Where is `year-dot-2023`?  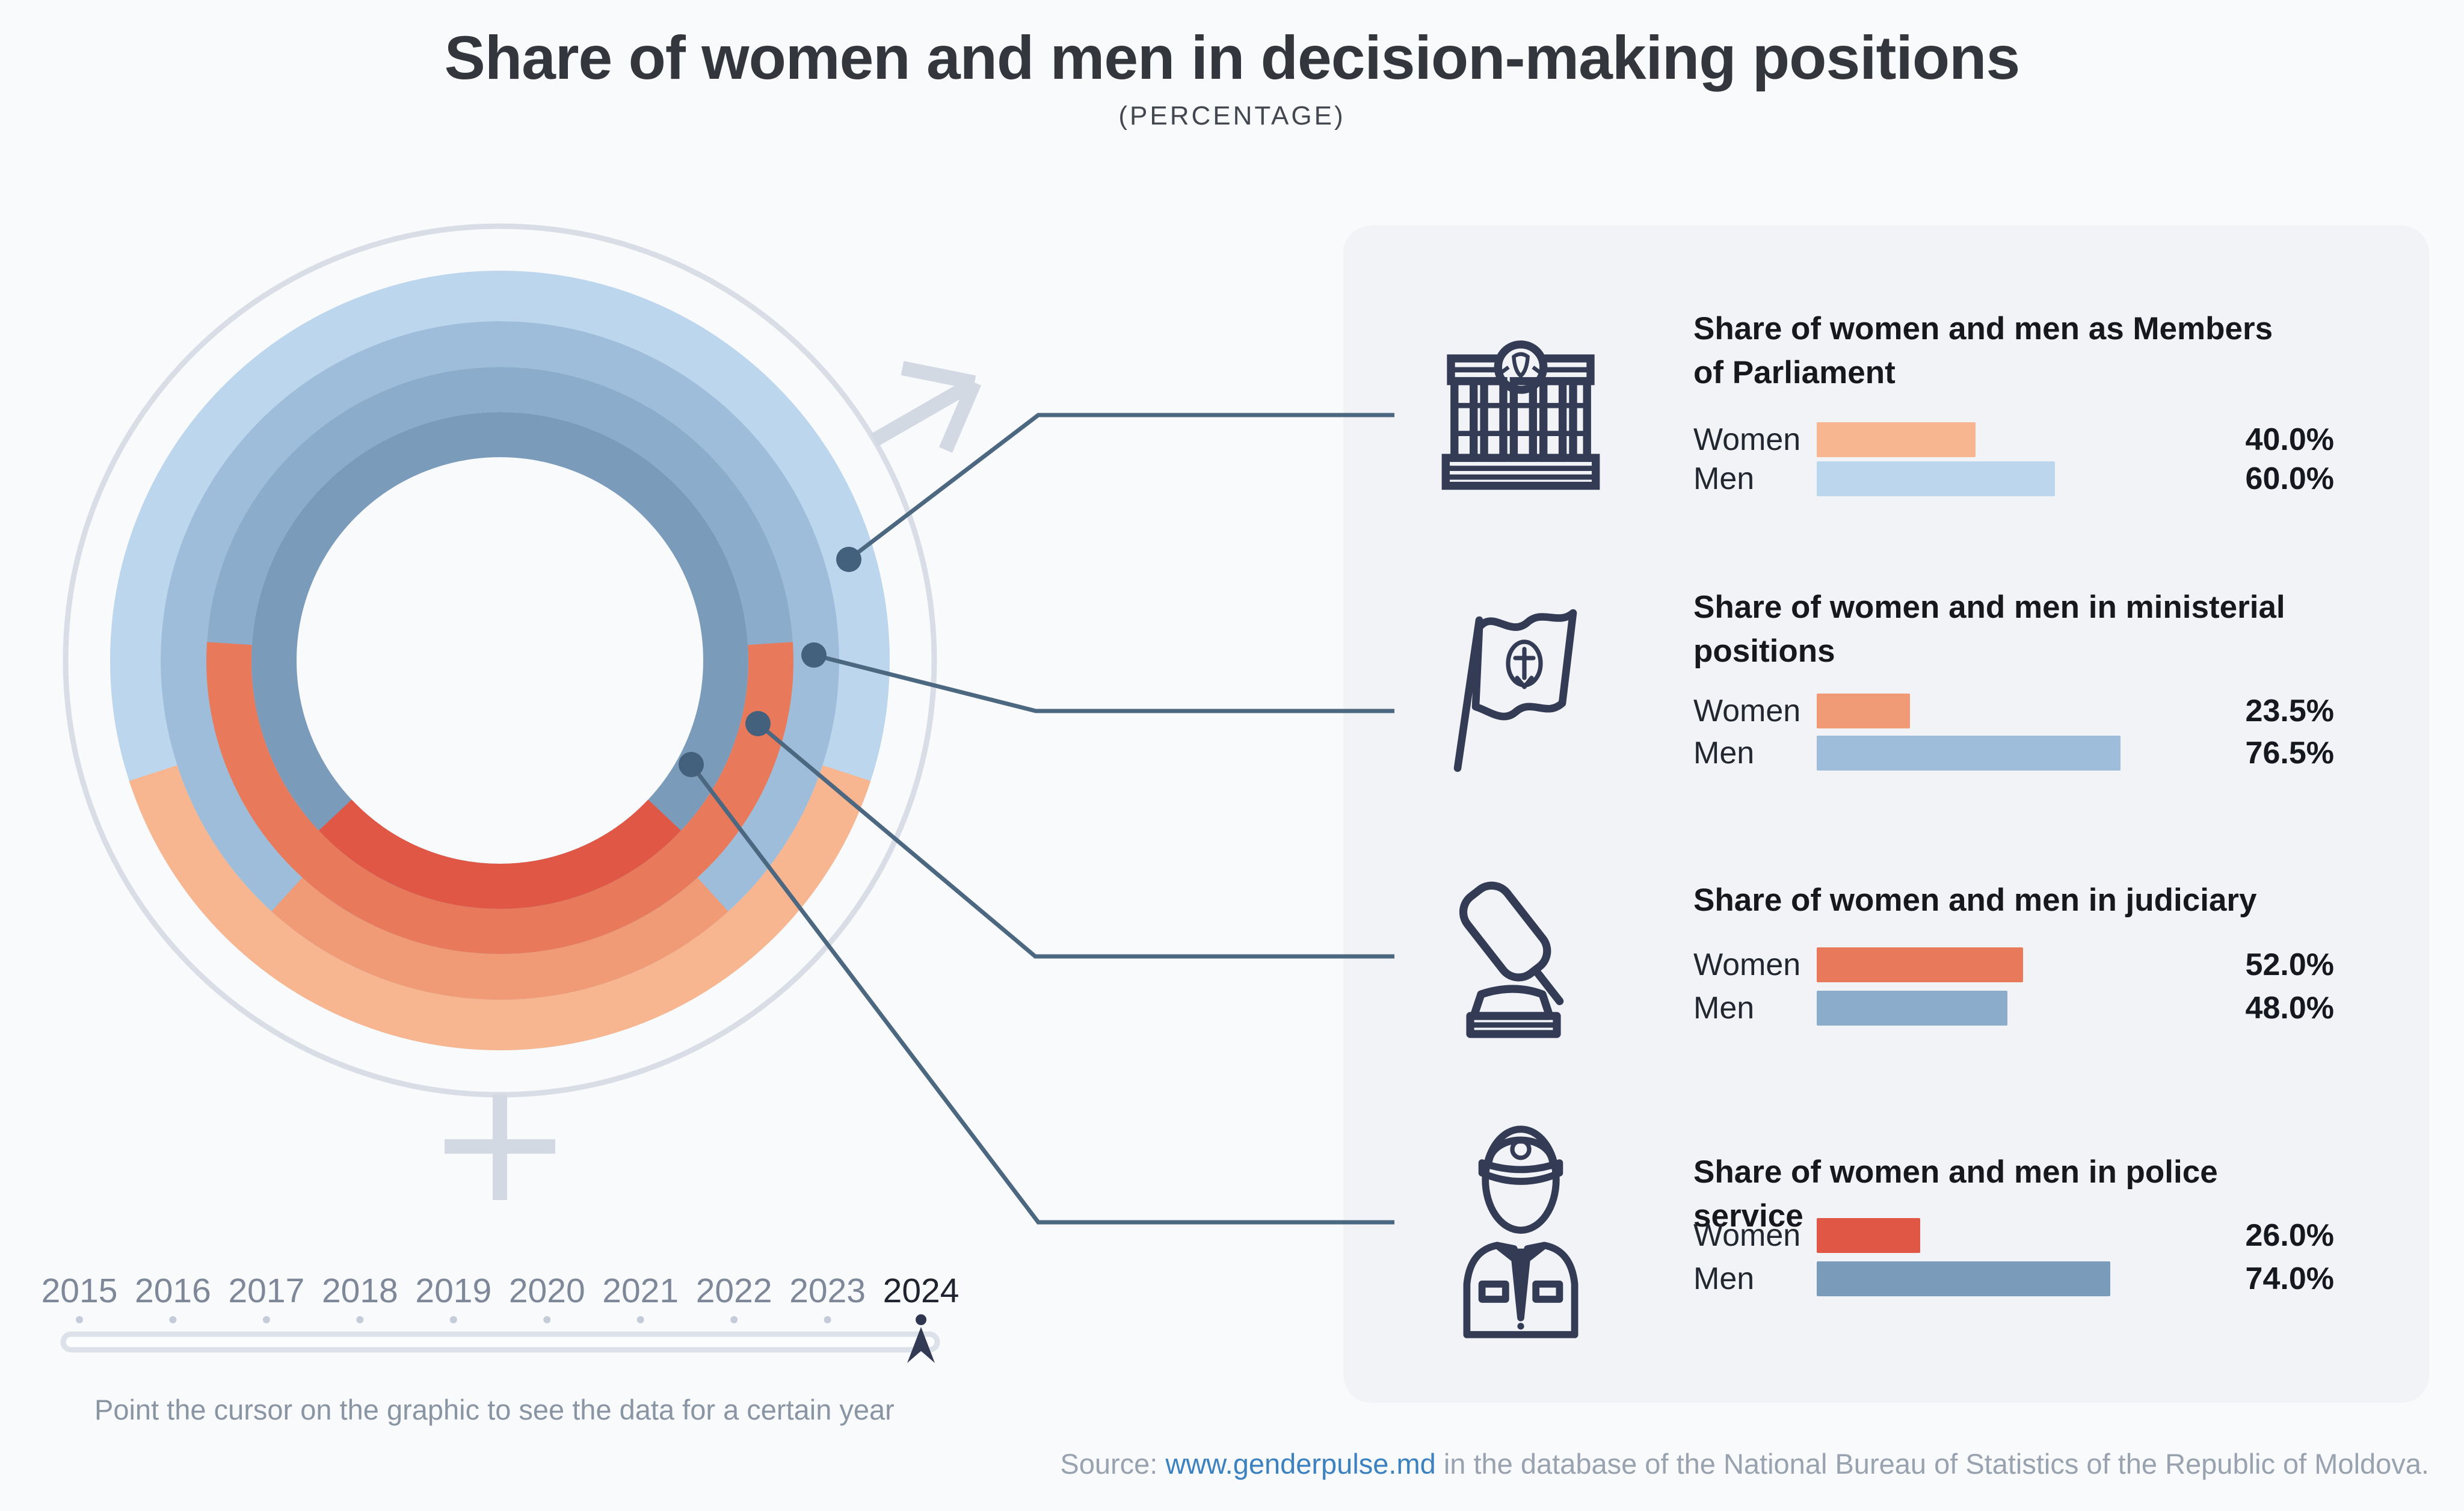
year-dot-2023 is located at coordinates (827, 1319).